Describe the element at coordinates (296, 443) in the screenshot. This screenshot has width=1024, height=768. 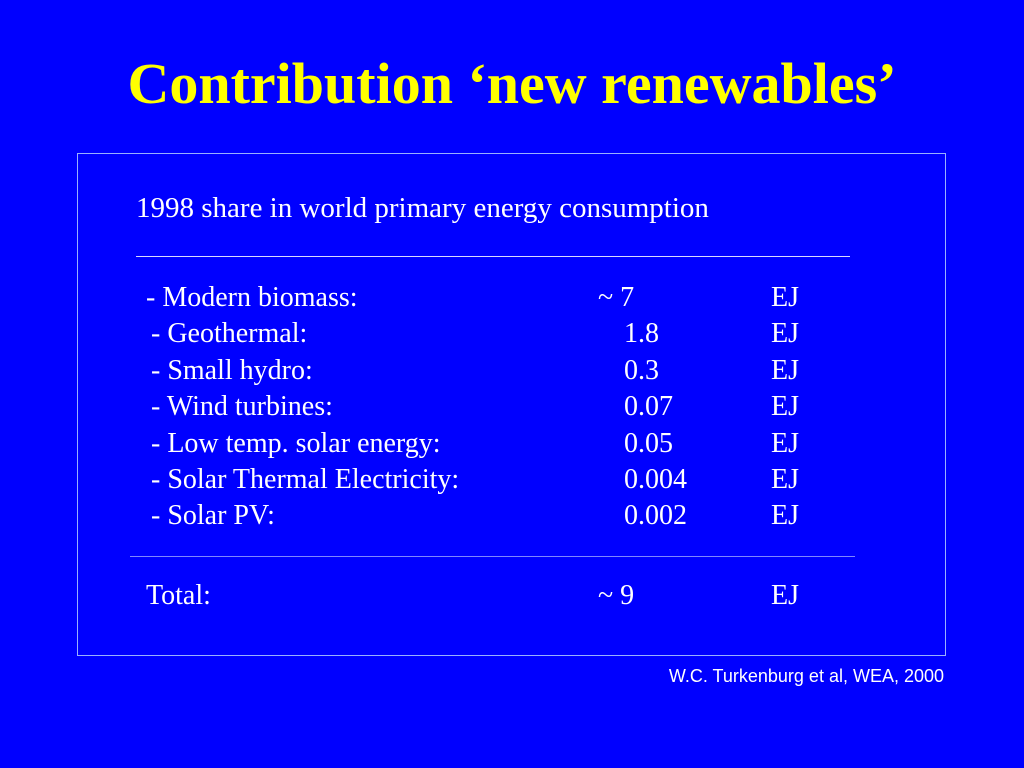
I see `row-label: - Low temp. solar energy:` at that location.